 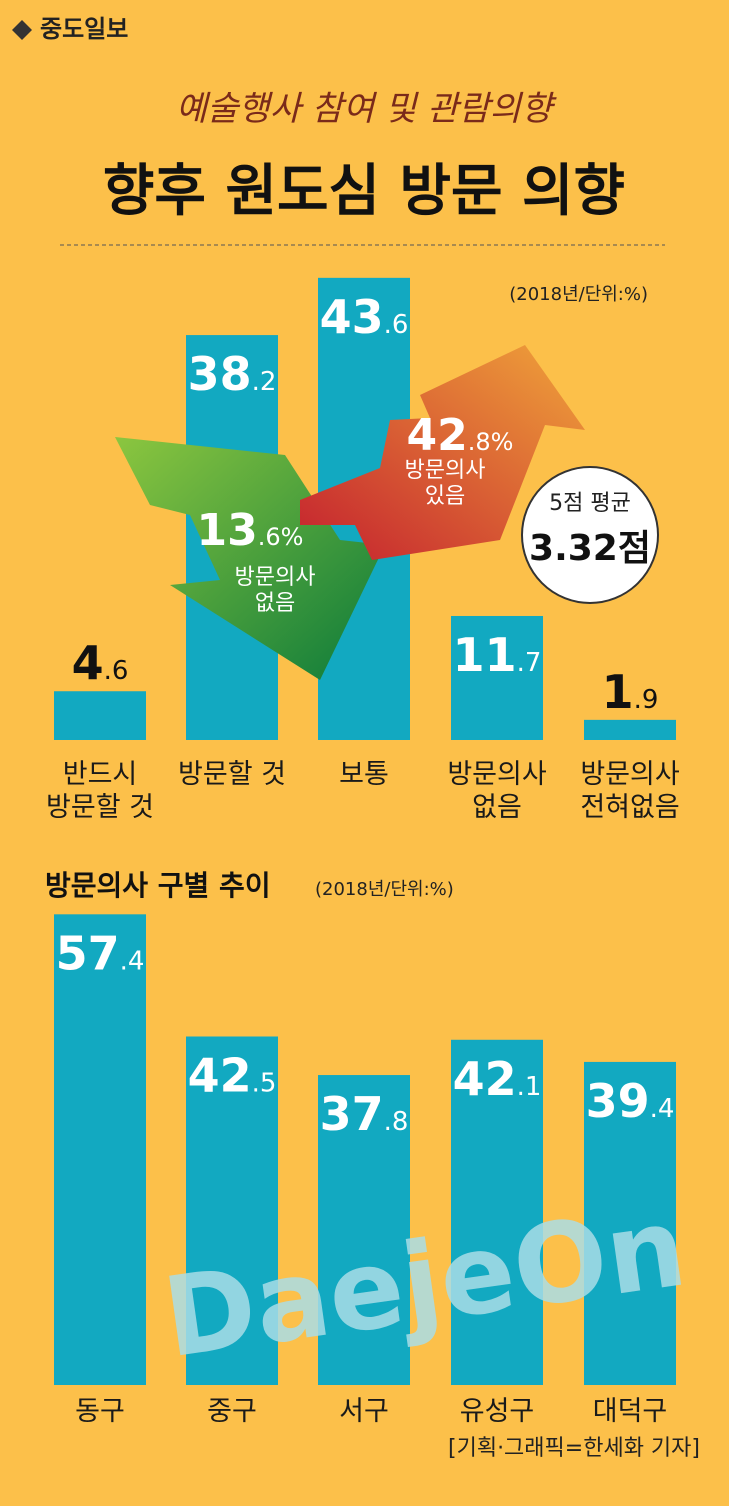 What do you see at coordinates (364, 191) in the screenshot?
I see `main-title: 향후 원도심 방문 의향` at bounding box center [364, 191].